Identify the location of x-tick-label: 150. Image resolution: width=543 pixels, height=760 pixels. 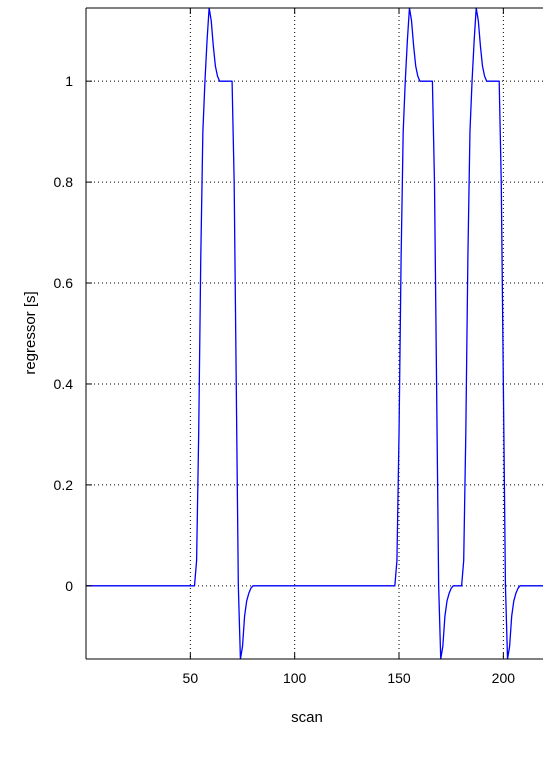
(399, 678).